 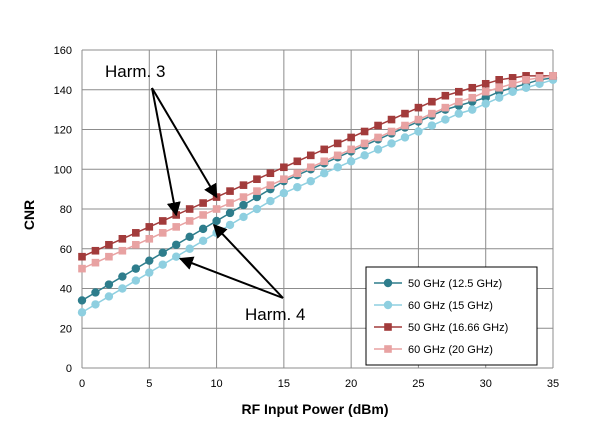 I want to click on legend-label: 50 GHz (12.5 GHz), so click(x=455, y=284).